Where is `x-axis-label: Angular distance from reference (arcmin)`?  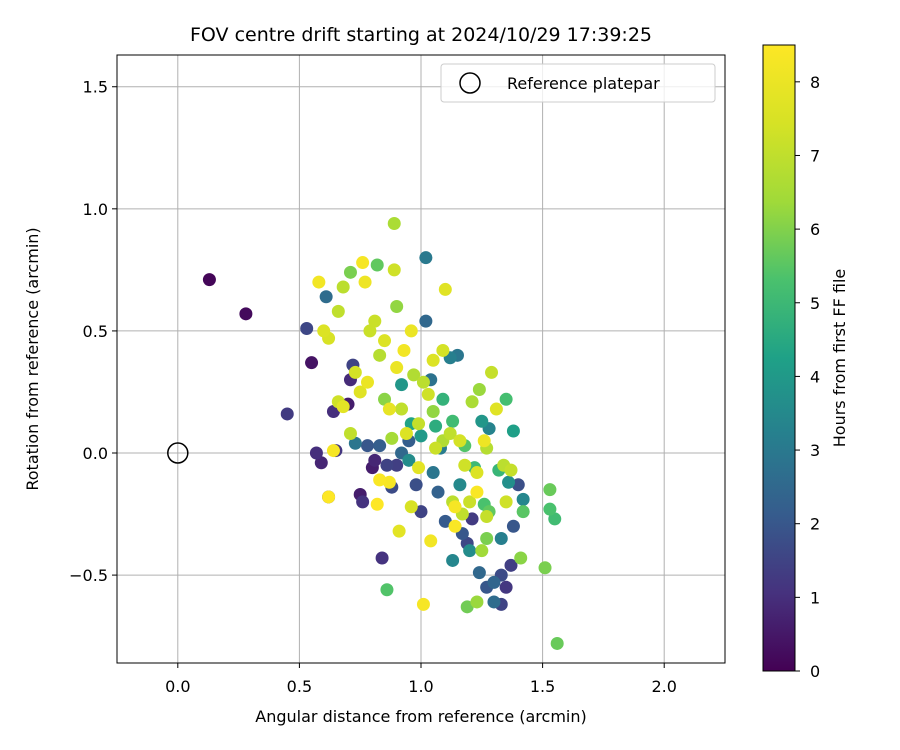
x-axis-label: Angular distance from reference (arcmin) is located at coordinates (420, 716).